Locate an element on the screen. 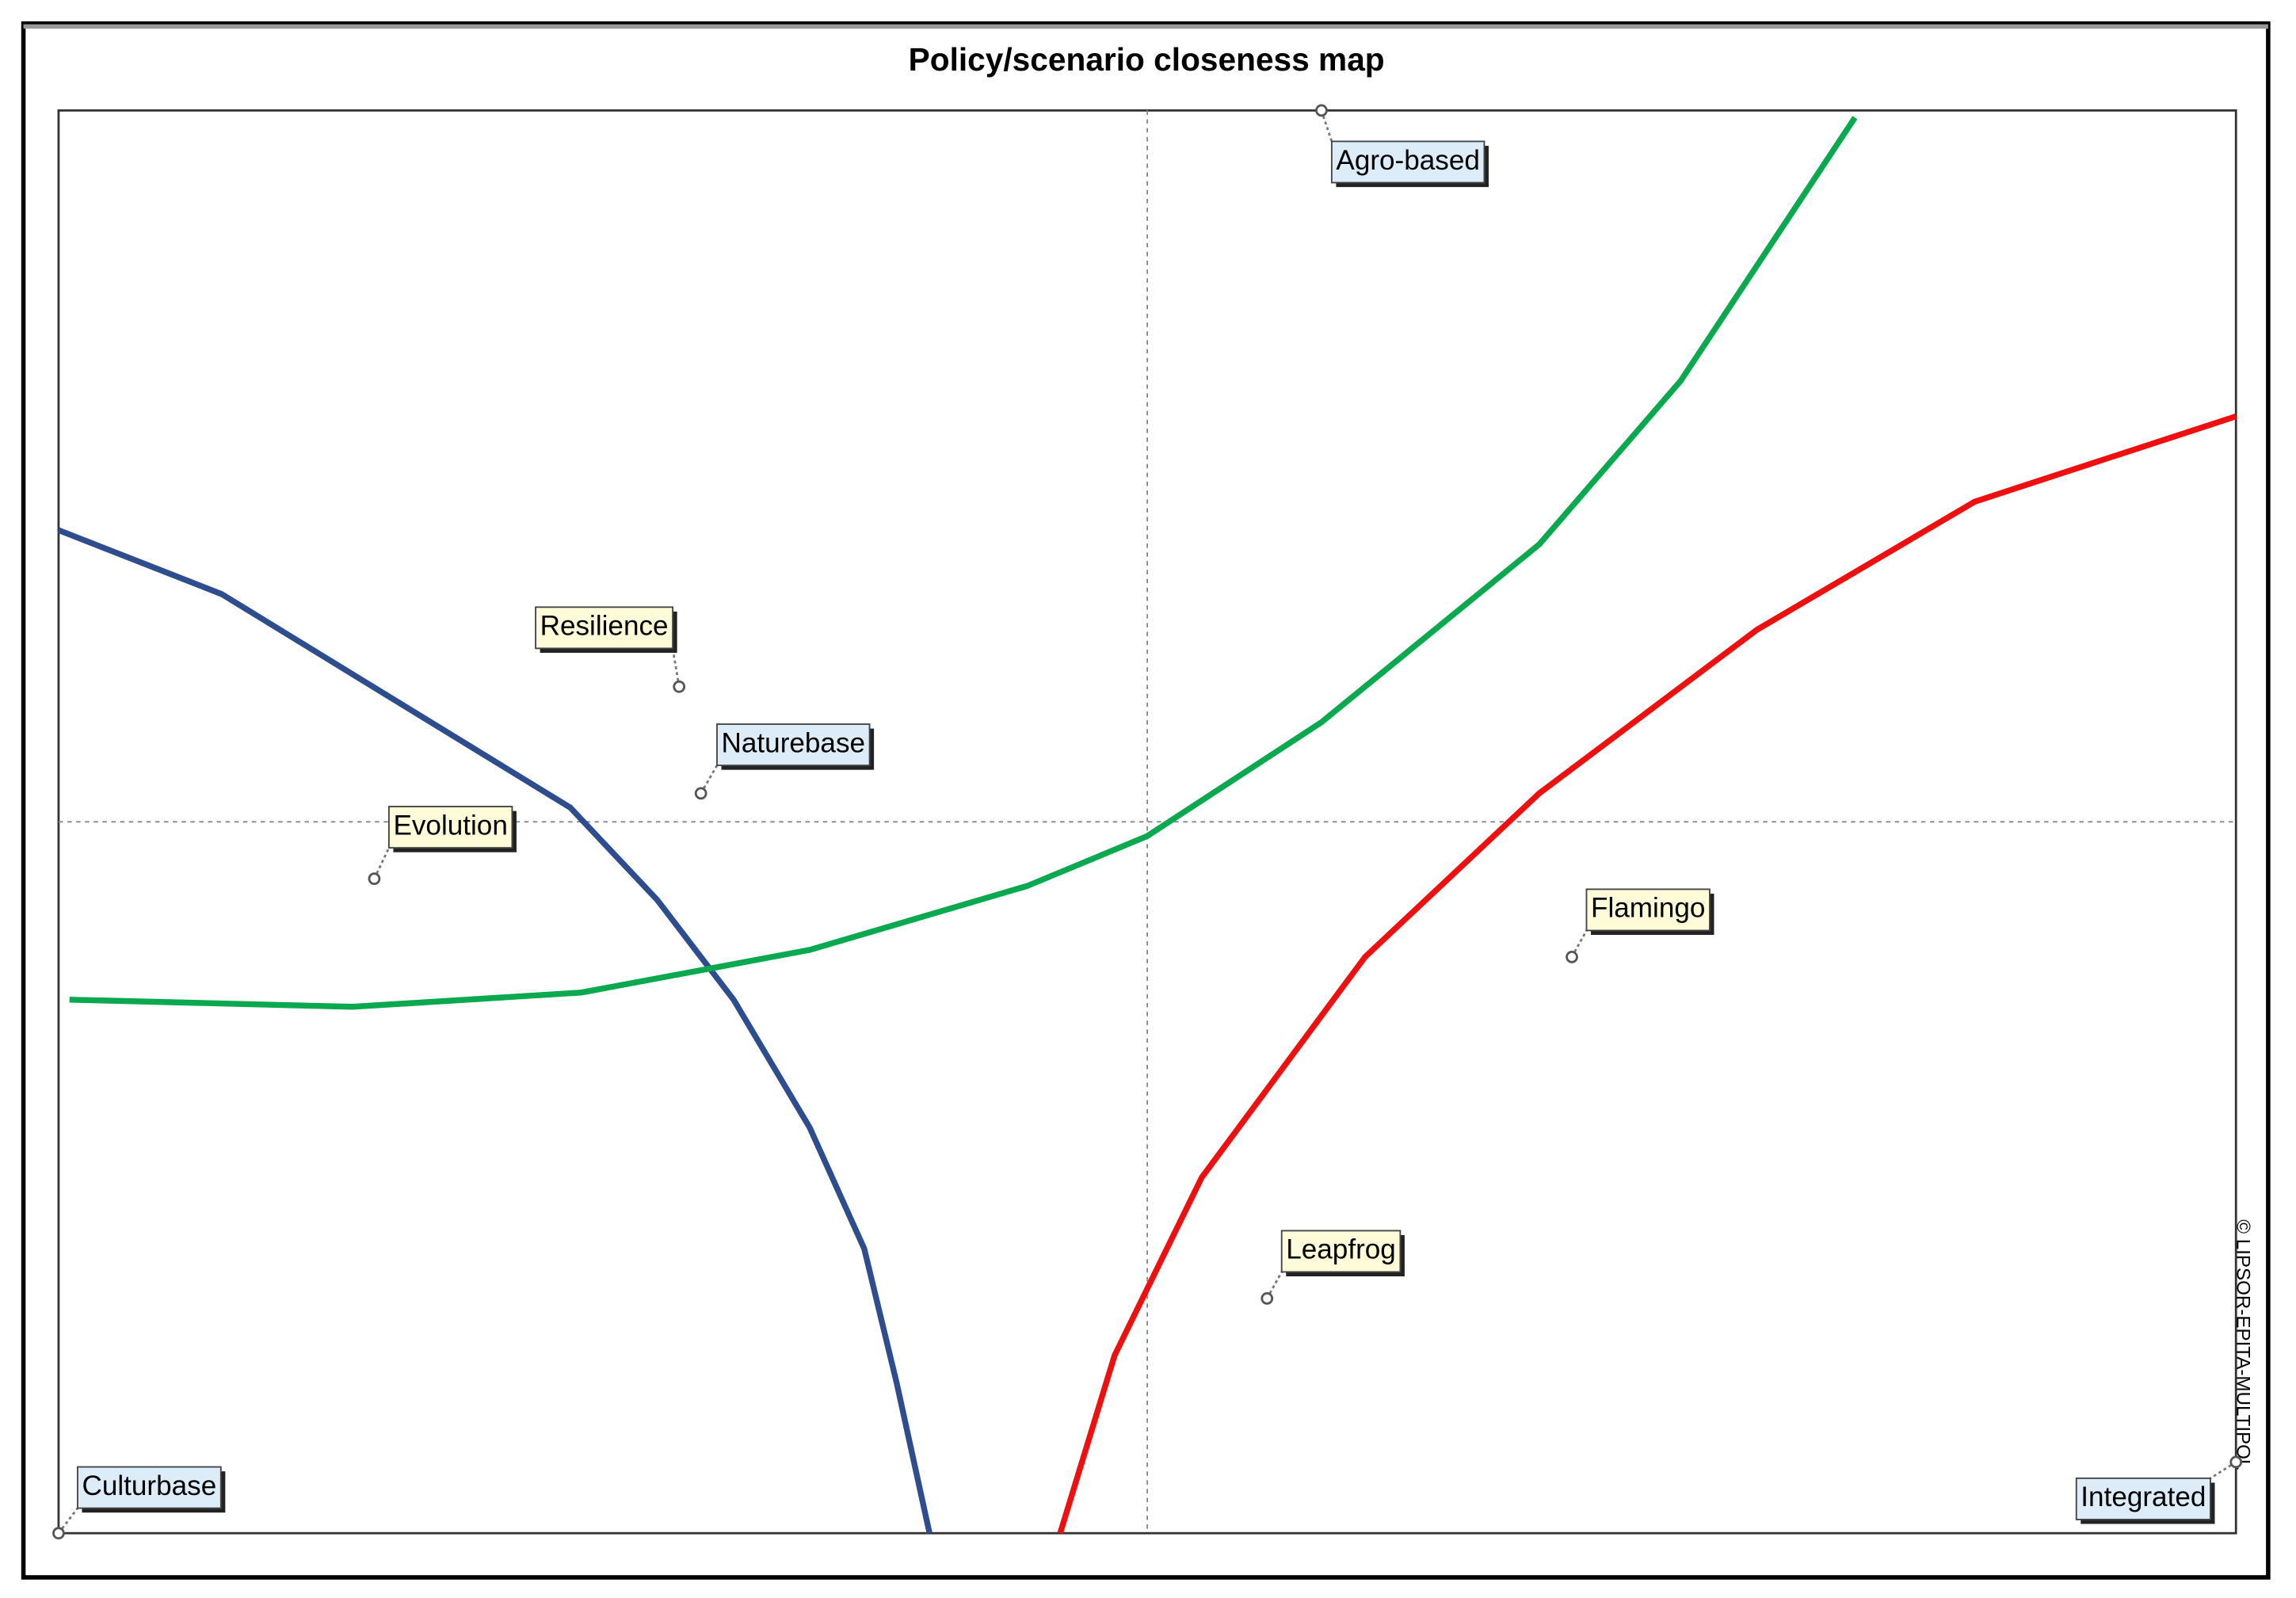 The height and width of the screenshot is (1598, 2296). point-label: Resilience is located at coordinates (604, 626).